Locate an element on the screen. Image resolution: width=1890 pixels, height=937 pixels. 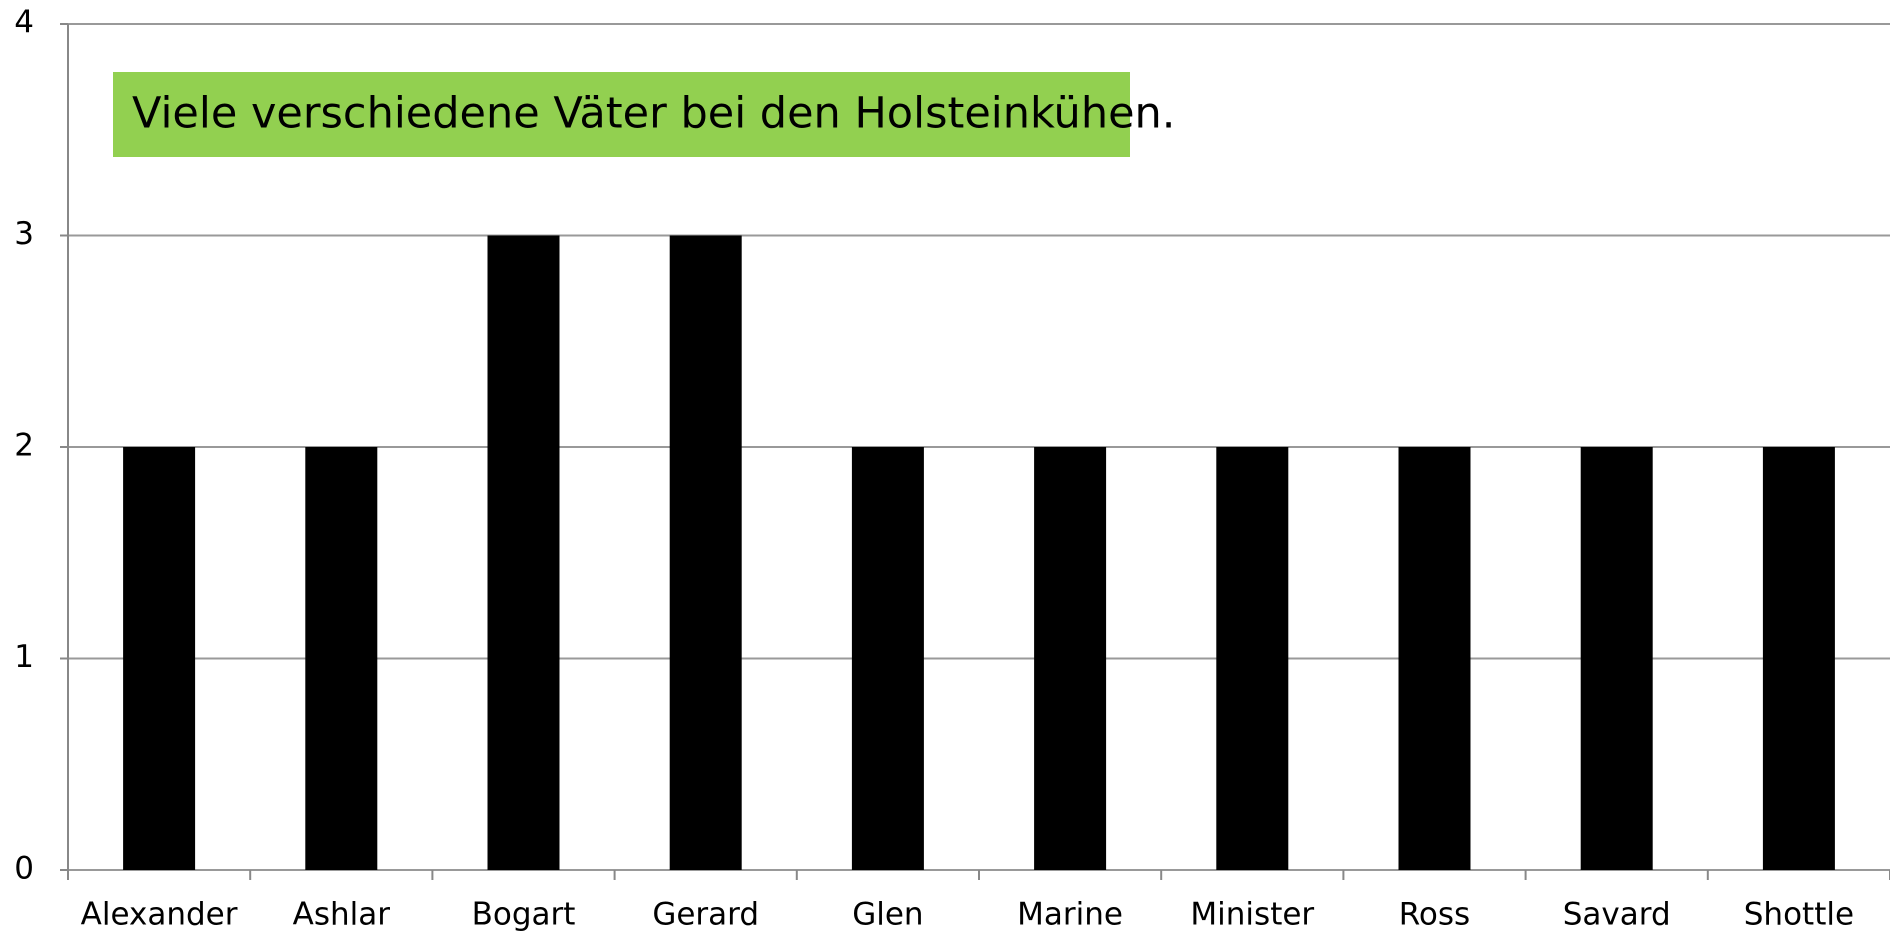
x-tick-label: Glen is located at coordinates (887, 915).